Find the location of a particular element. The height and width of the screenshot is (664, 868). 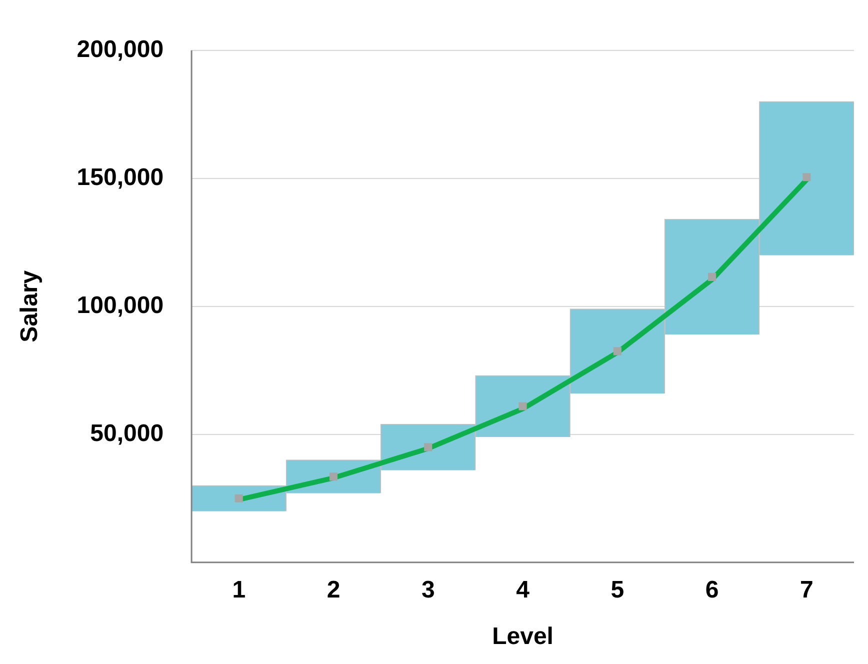

x-tick-label: 3 is located at coordinates (428, 590).